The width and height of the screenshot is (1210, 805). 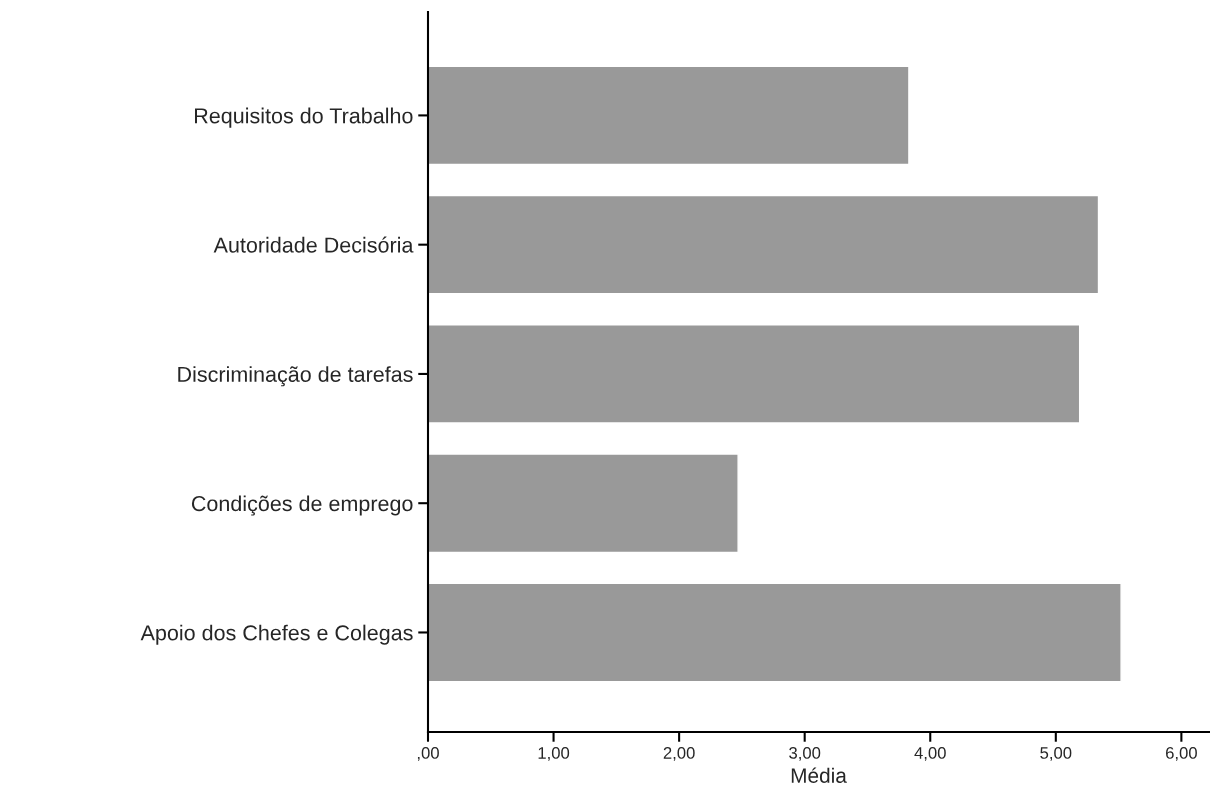 What do you see at coordinates (930, 754) in the screenshot?
I see `x-tick-label: 4,00` at bounding box center [930, 754].